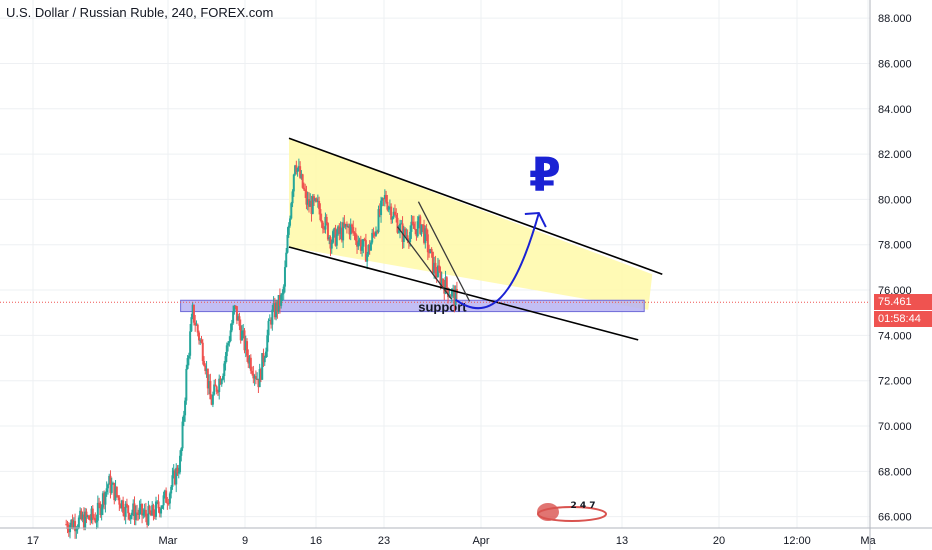 This screenshot has width=932, height=550. What do you see at coordinates (903, 319) in the screenshot?
I see `bar-countdown-label: 01:58:44` at bounding box center [903, 319].